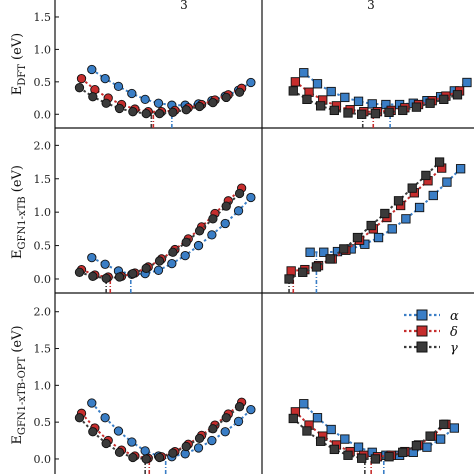 This screenshot has width=474, height=474. I want to click on legend-label-alpha: α, so click(454, 316).